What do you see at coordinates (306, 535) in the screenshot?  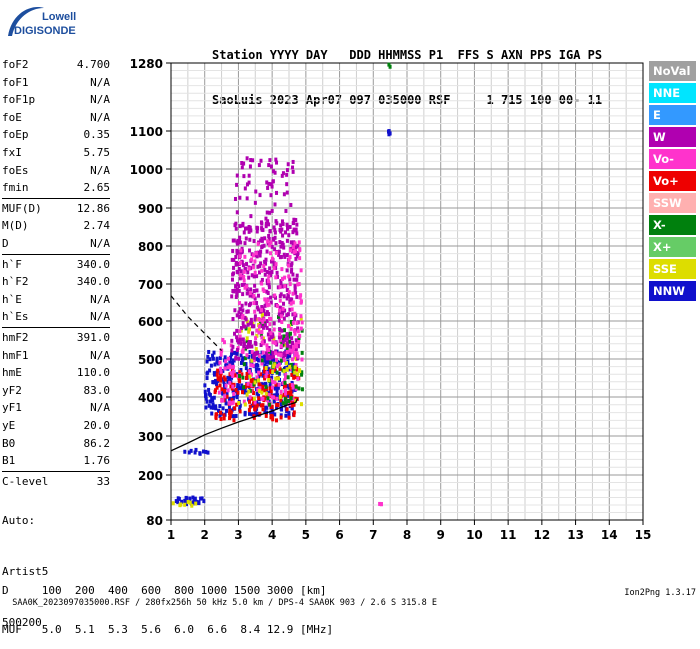 I see `x-tick-label: 5` at bounding box center [306, 535].